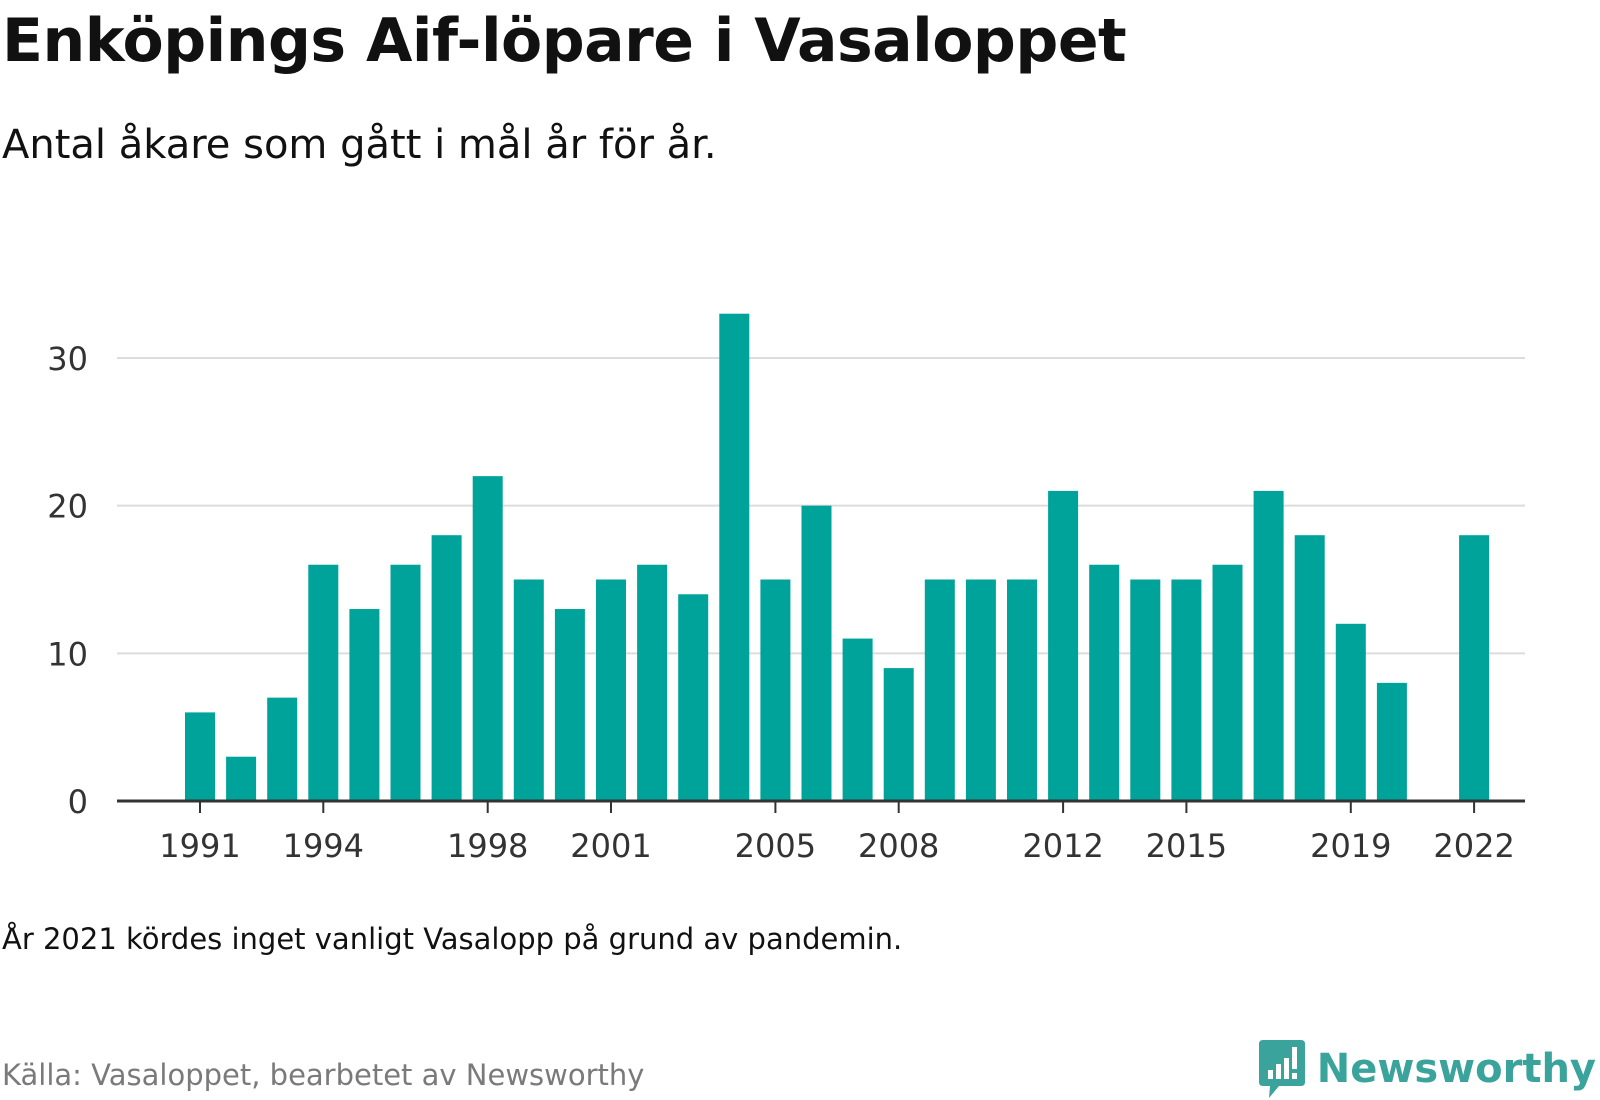 The height and width of the screenshot is (1100, 1600). Describe the element at coordinates (1350, 846) in the screenshot. I see `x-tick-label: 2019` at that location.